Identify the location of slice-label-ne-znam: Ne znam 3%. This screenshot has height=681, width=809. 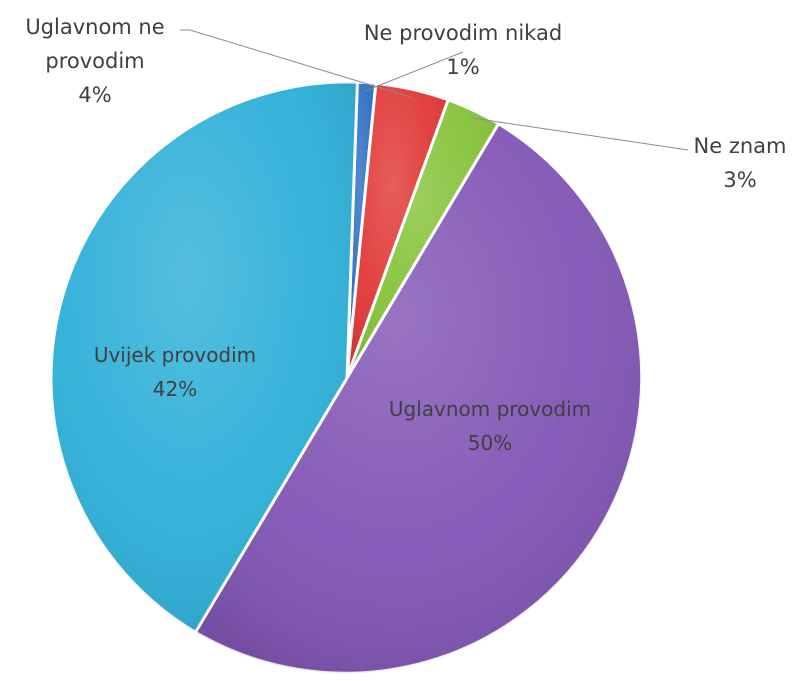
(740, 163).